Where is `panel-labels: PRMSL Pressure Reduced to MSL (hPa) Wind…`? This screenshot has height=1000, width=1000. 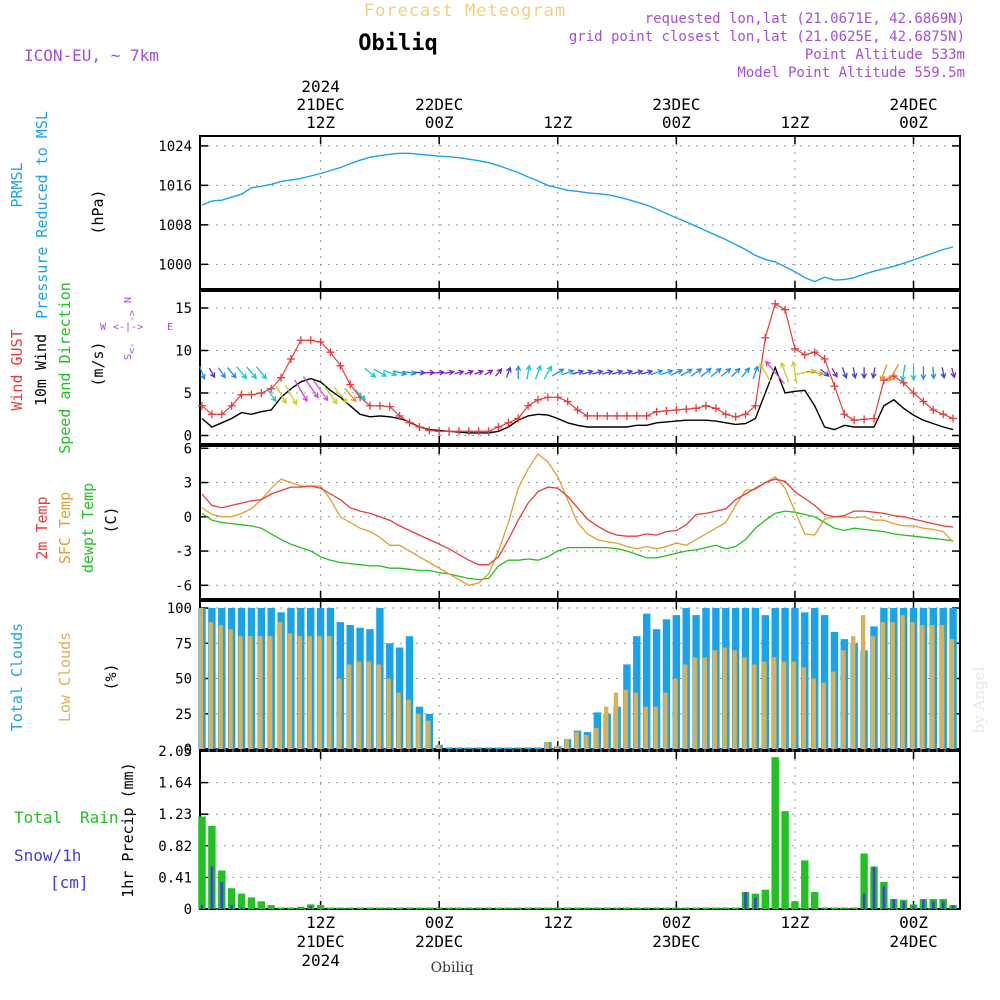
panel-labels: PRMSL Pressure Reduced to MSL (hPa) Wind… is located at coordinates (72, 504).